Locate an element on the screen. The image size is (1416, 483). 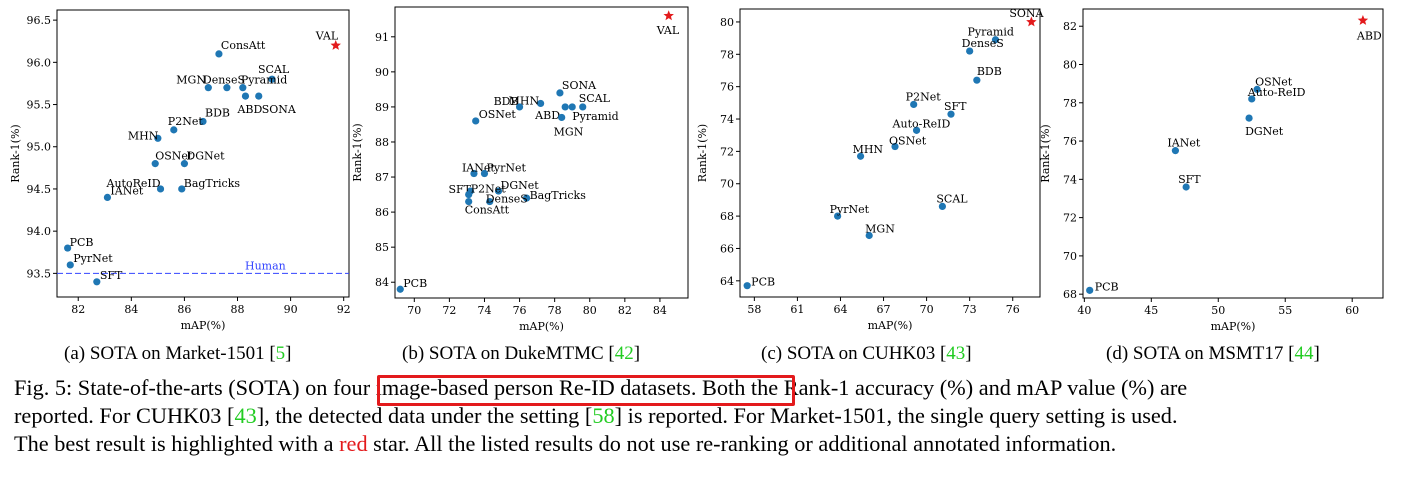
y-tick-label: 90 is located at coordinates (382, 72).